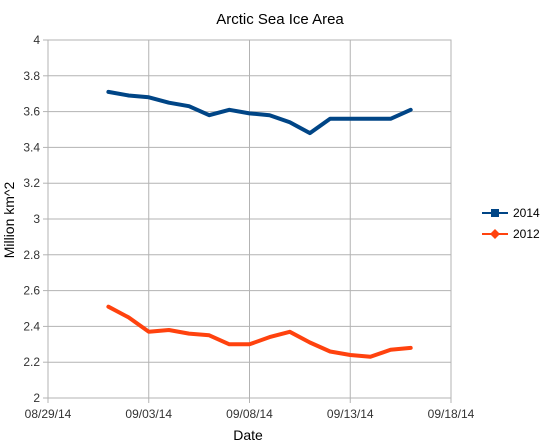 The height and width of the screenshot is (442, 553). Describe the element at coordinates (495, 234) in the screenshot. I see `legend-diamond-marker-icon` at that location.